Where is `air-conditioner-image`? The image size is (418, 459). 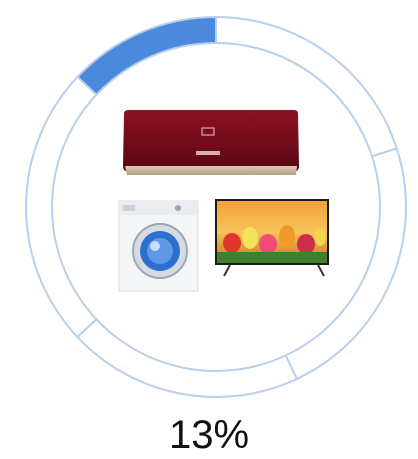 air-conditioner-image is located at coordinates (211, 142).